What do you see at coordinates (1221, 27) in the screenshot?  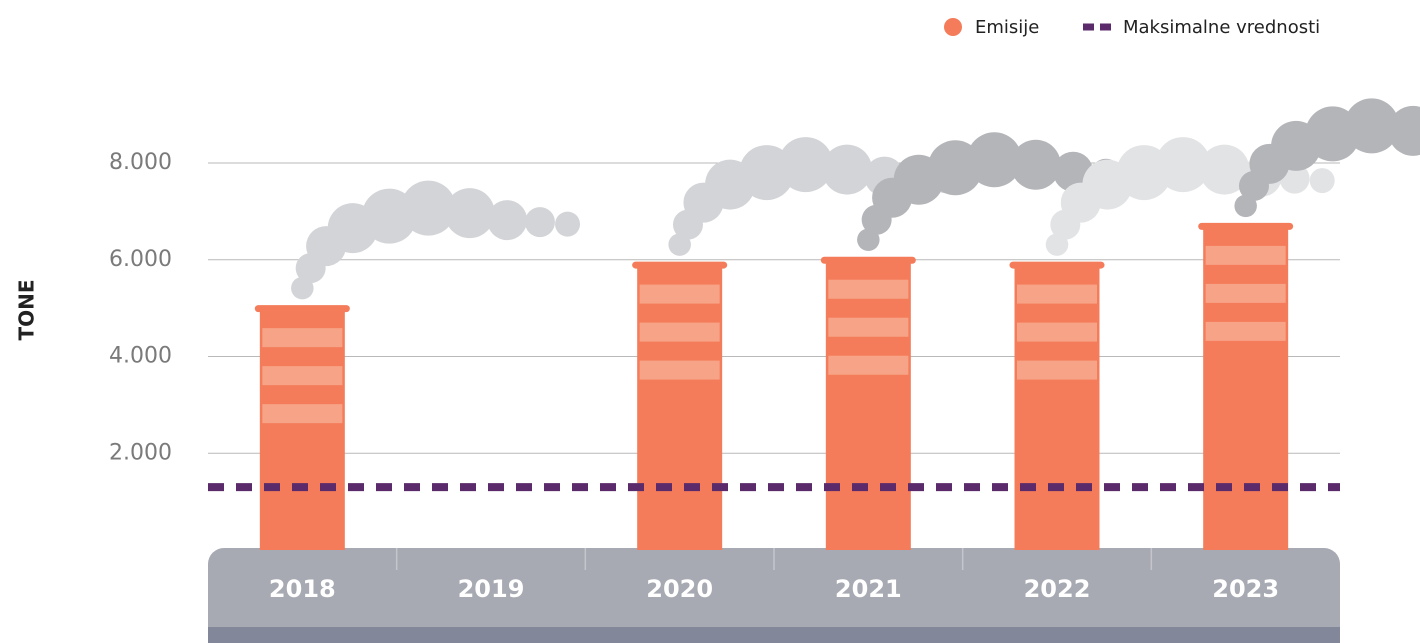 I see `legend-label: Maksimalne vrednosti` at bounding box center [1221, 27].